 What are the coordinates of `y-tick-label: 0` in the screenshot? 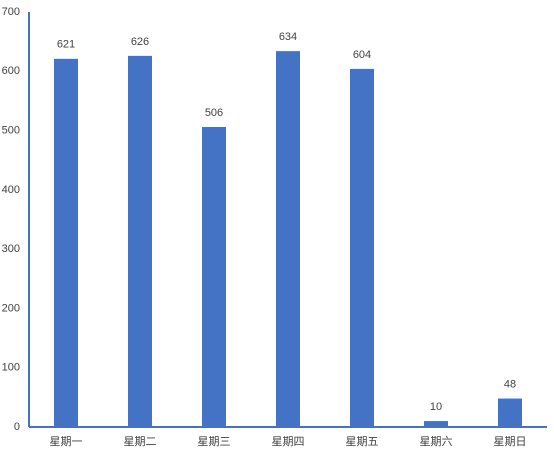 It's located at (17, 427).